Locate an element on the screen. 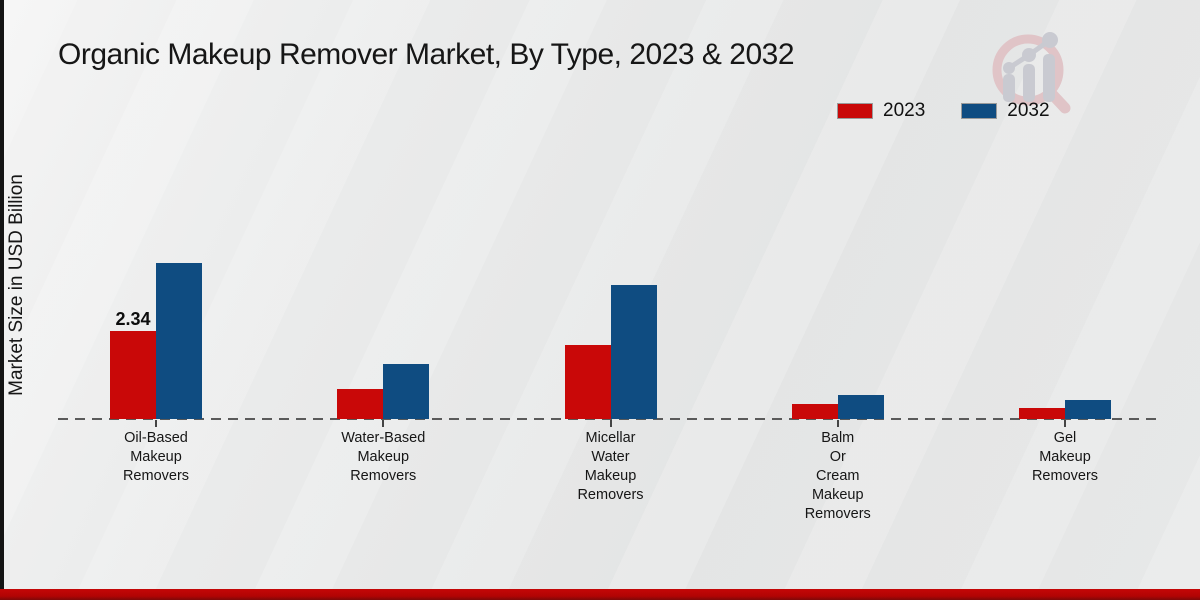 This screenshot has height=600, width=1200. legend: 2023 2032 is located at coordinates (943, 111).